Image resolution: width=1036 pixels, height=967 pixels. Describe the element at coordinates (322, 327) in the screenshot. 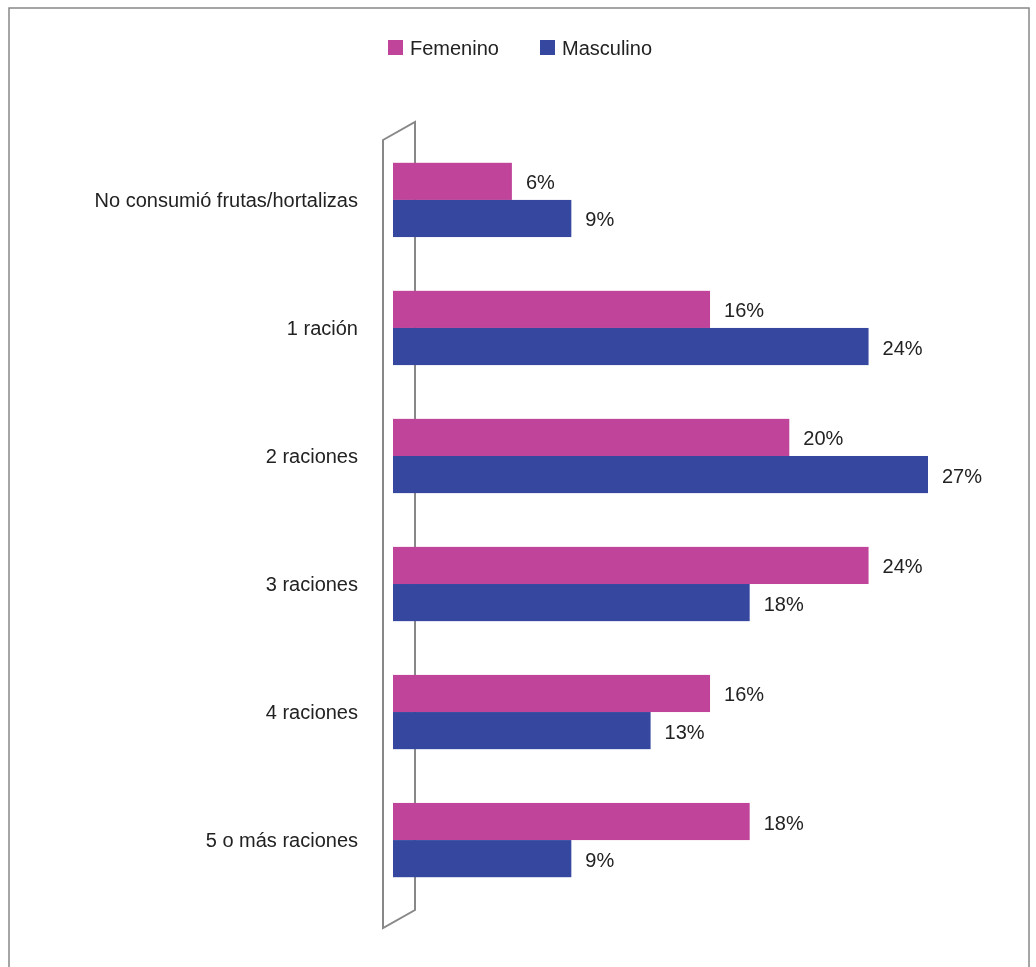

I see `y-tick-label: 1 ración` at that location.